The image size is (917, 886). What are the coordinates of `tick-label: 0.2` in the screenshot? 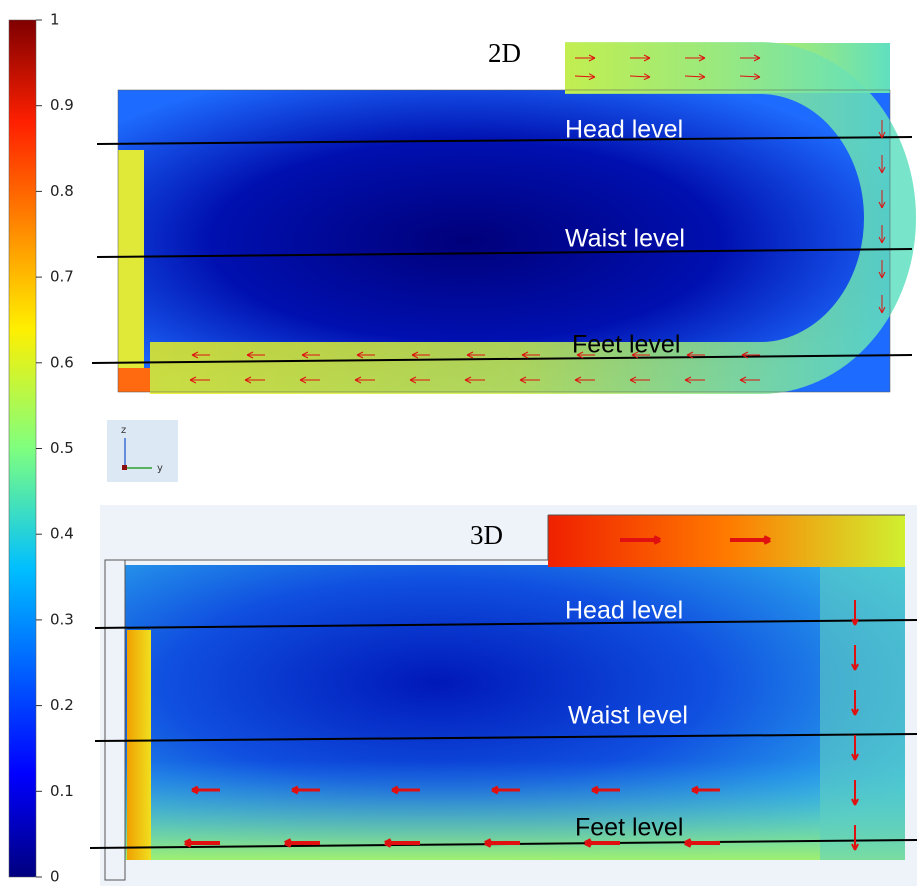 It's located at (62, 705).